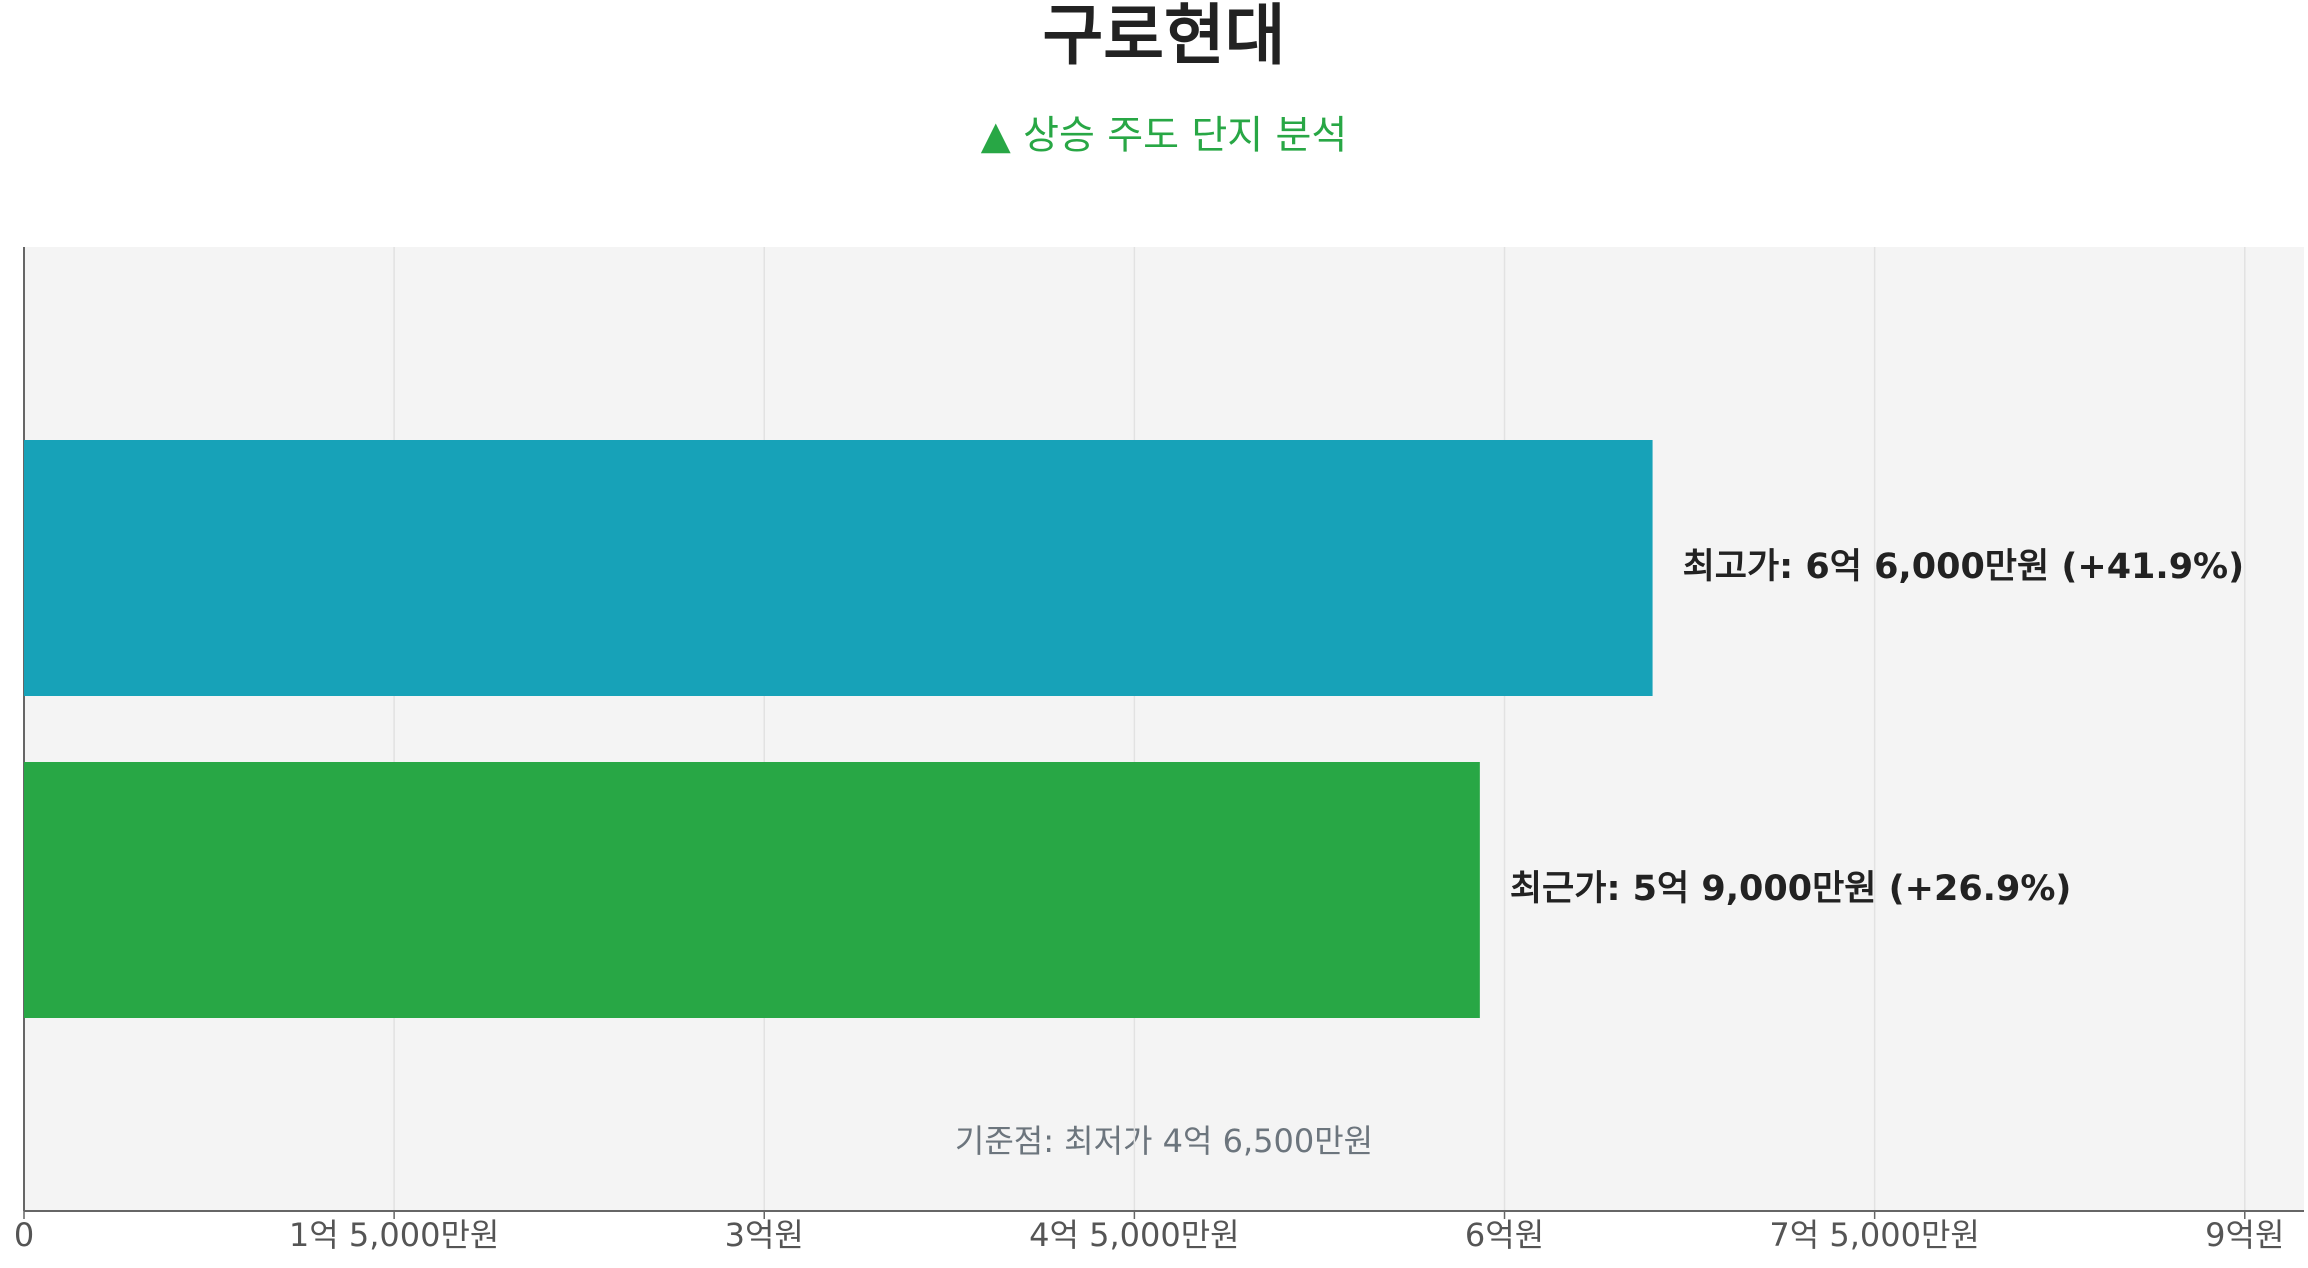  Describe the element at coordinates (1134, 1235) in the screenshot. I see `x-tick-label: 4억 5,000만원` at that location.